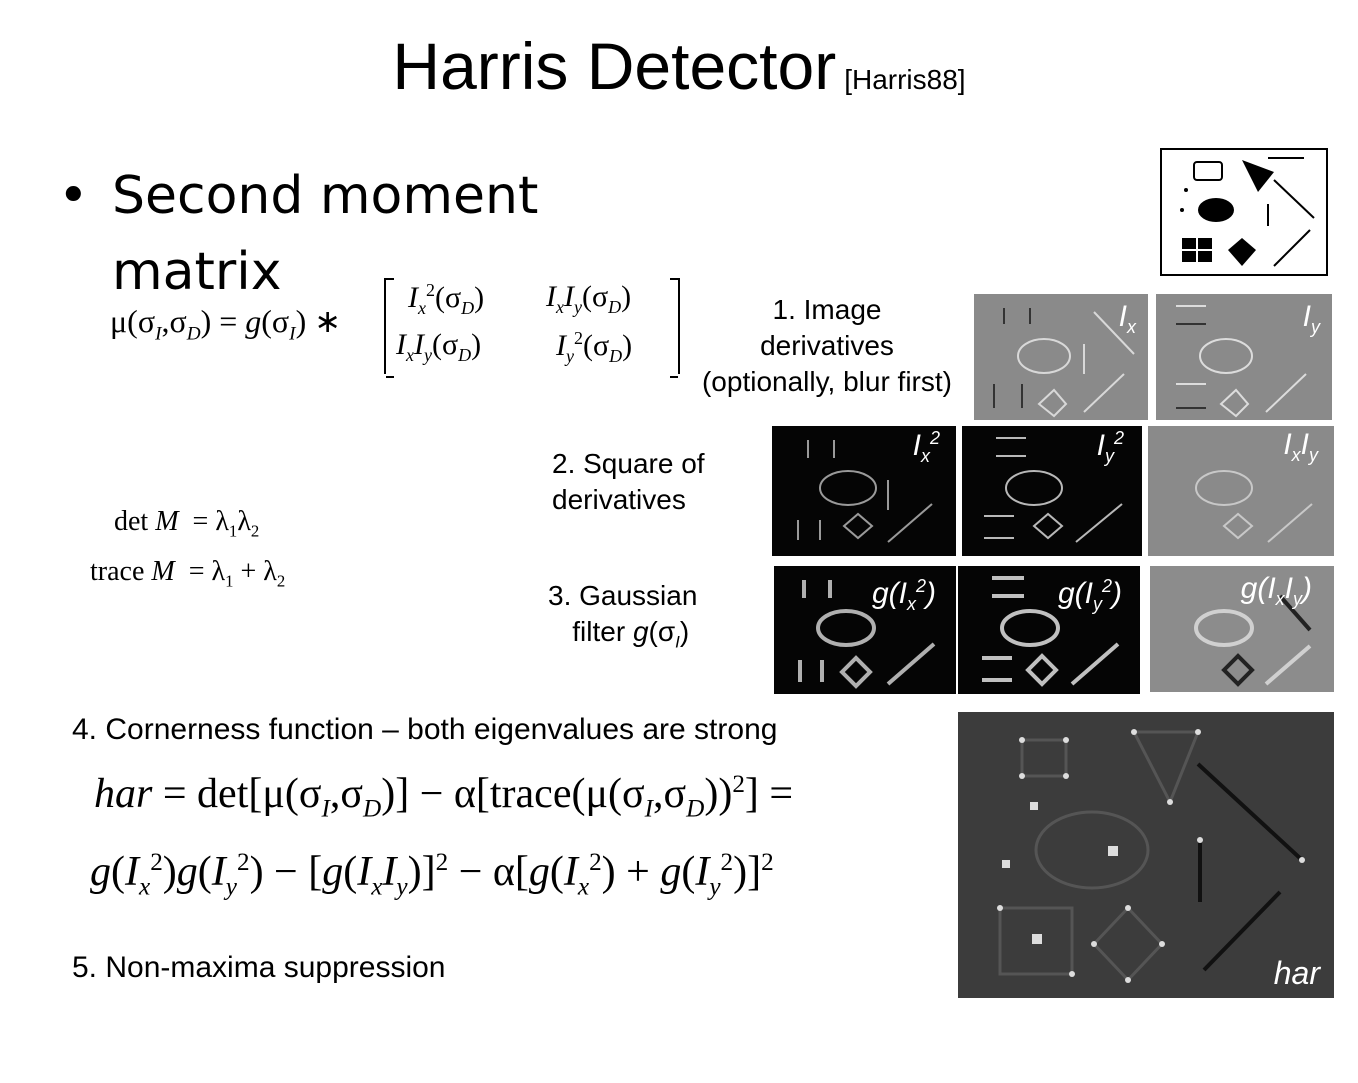 The image size is (1358, 1083). What do you see at coordinates (614, 66) in the screenshot?
I see `title-main: Harris Detector` at bounding box center [614, 66].